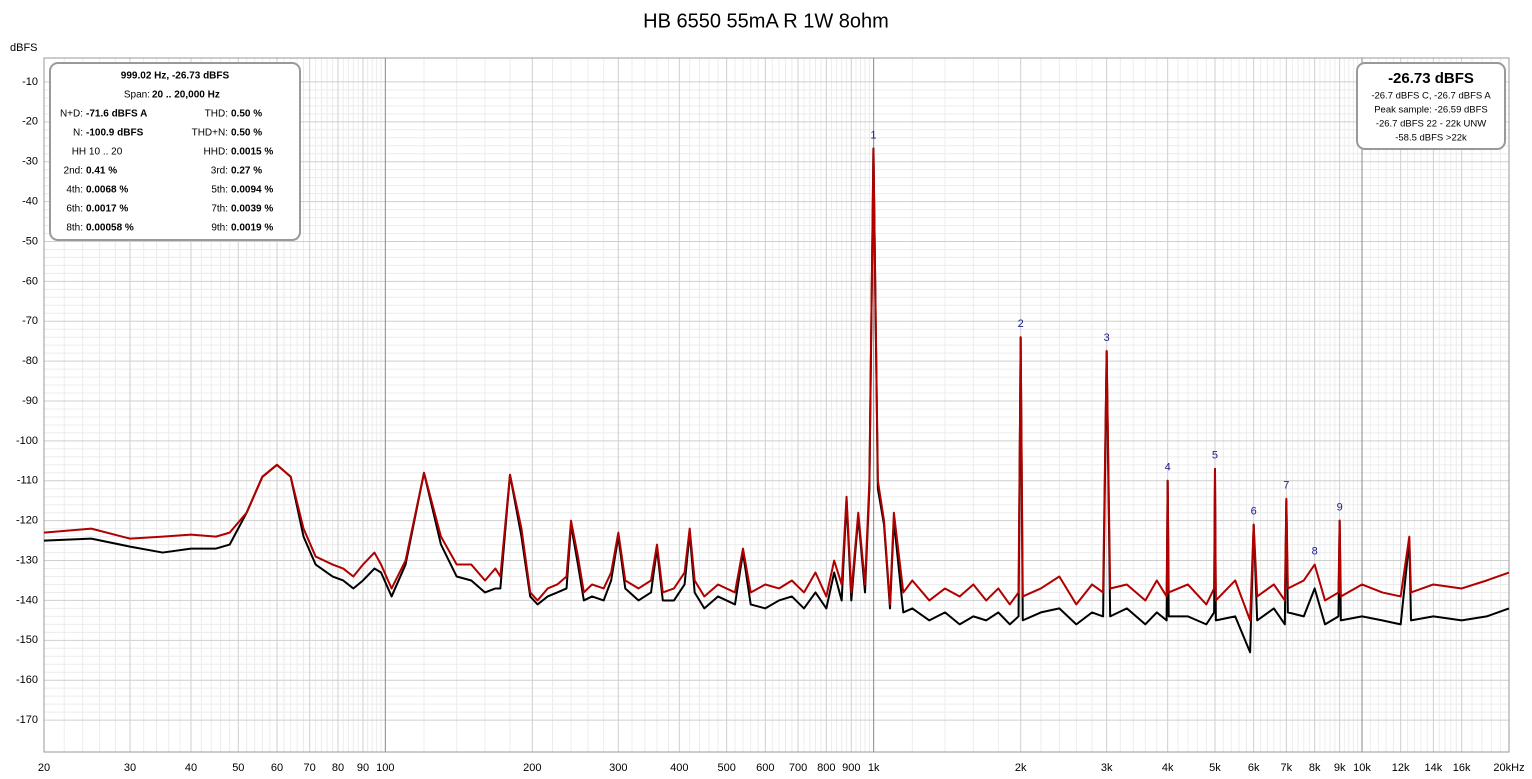 The width and height of the screenshot is (1532, 779). I want to click on x-tick-label: 600, so click(765, 768).